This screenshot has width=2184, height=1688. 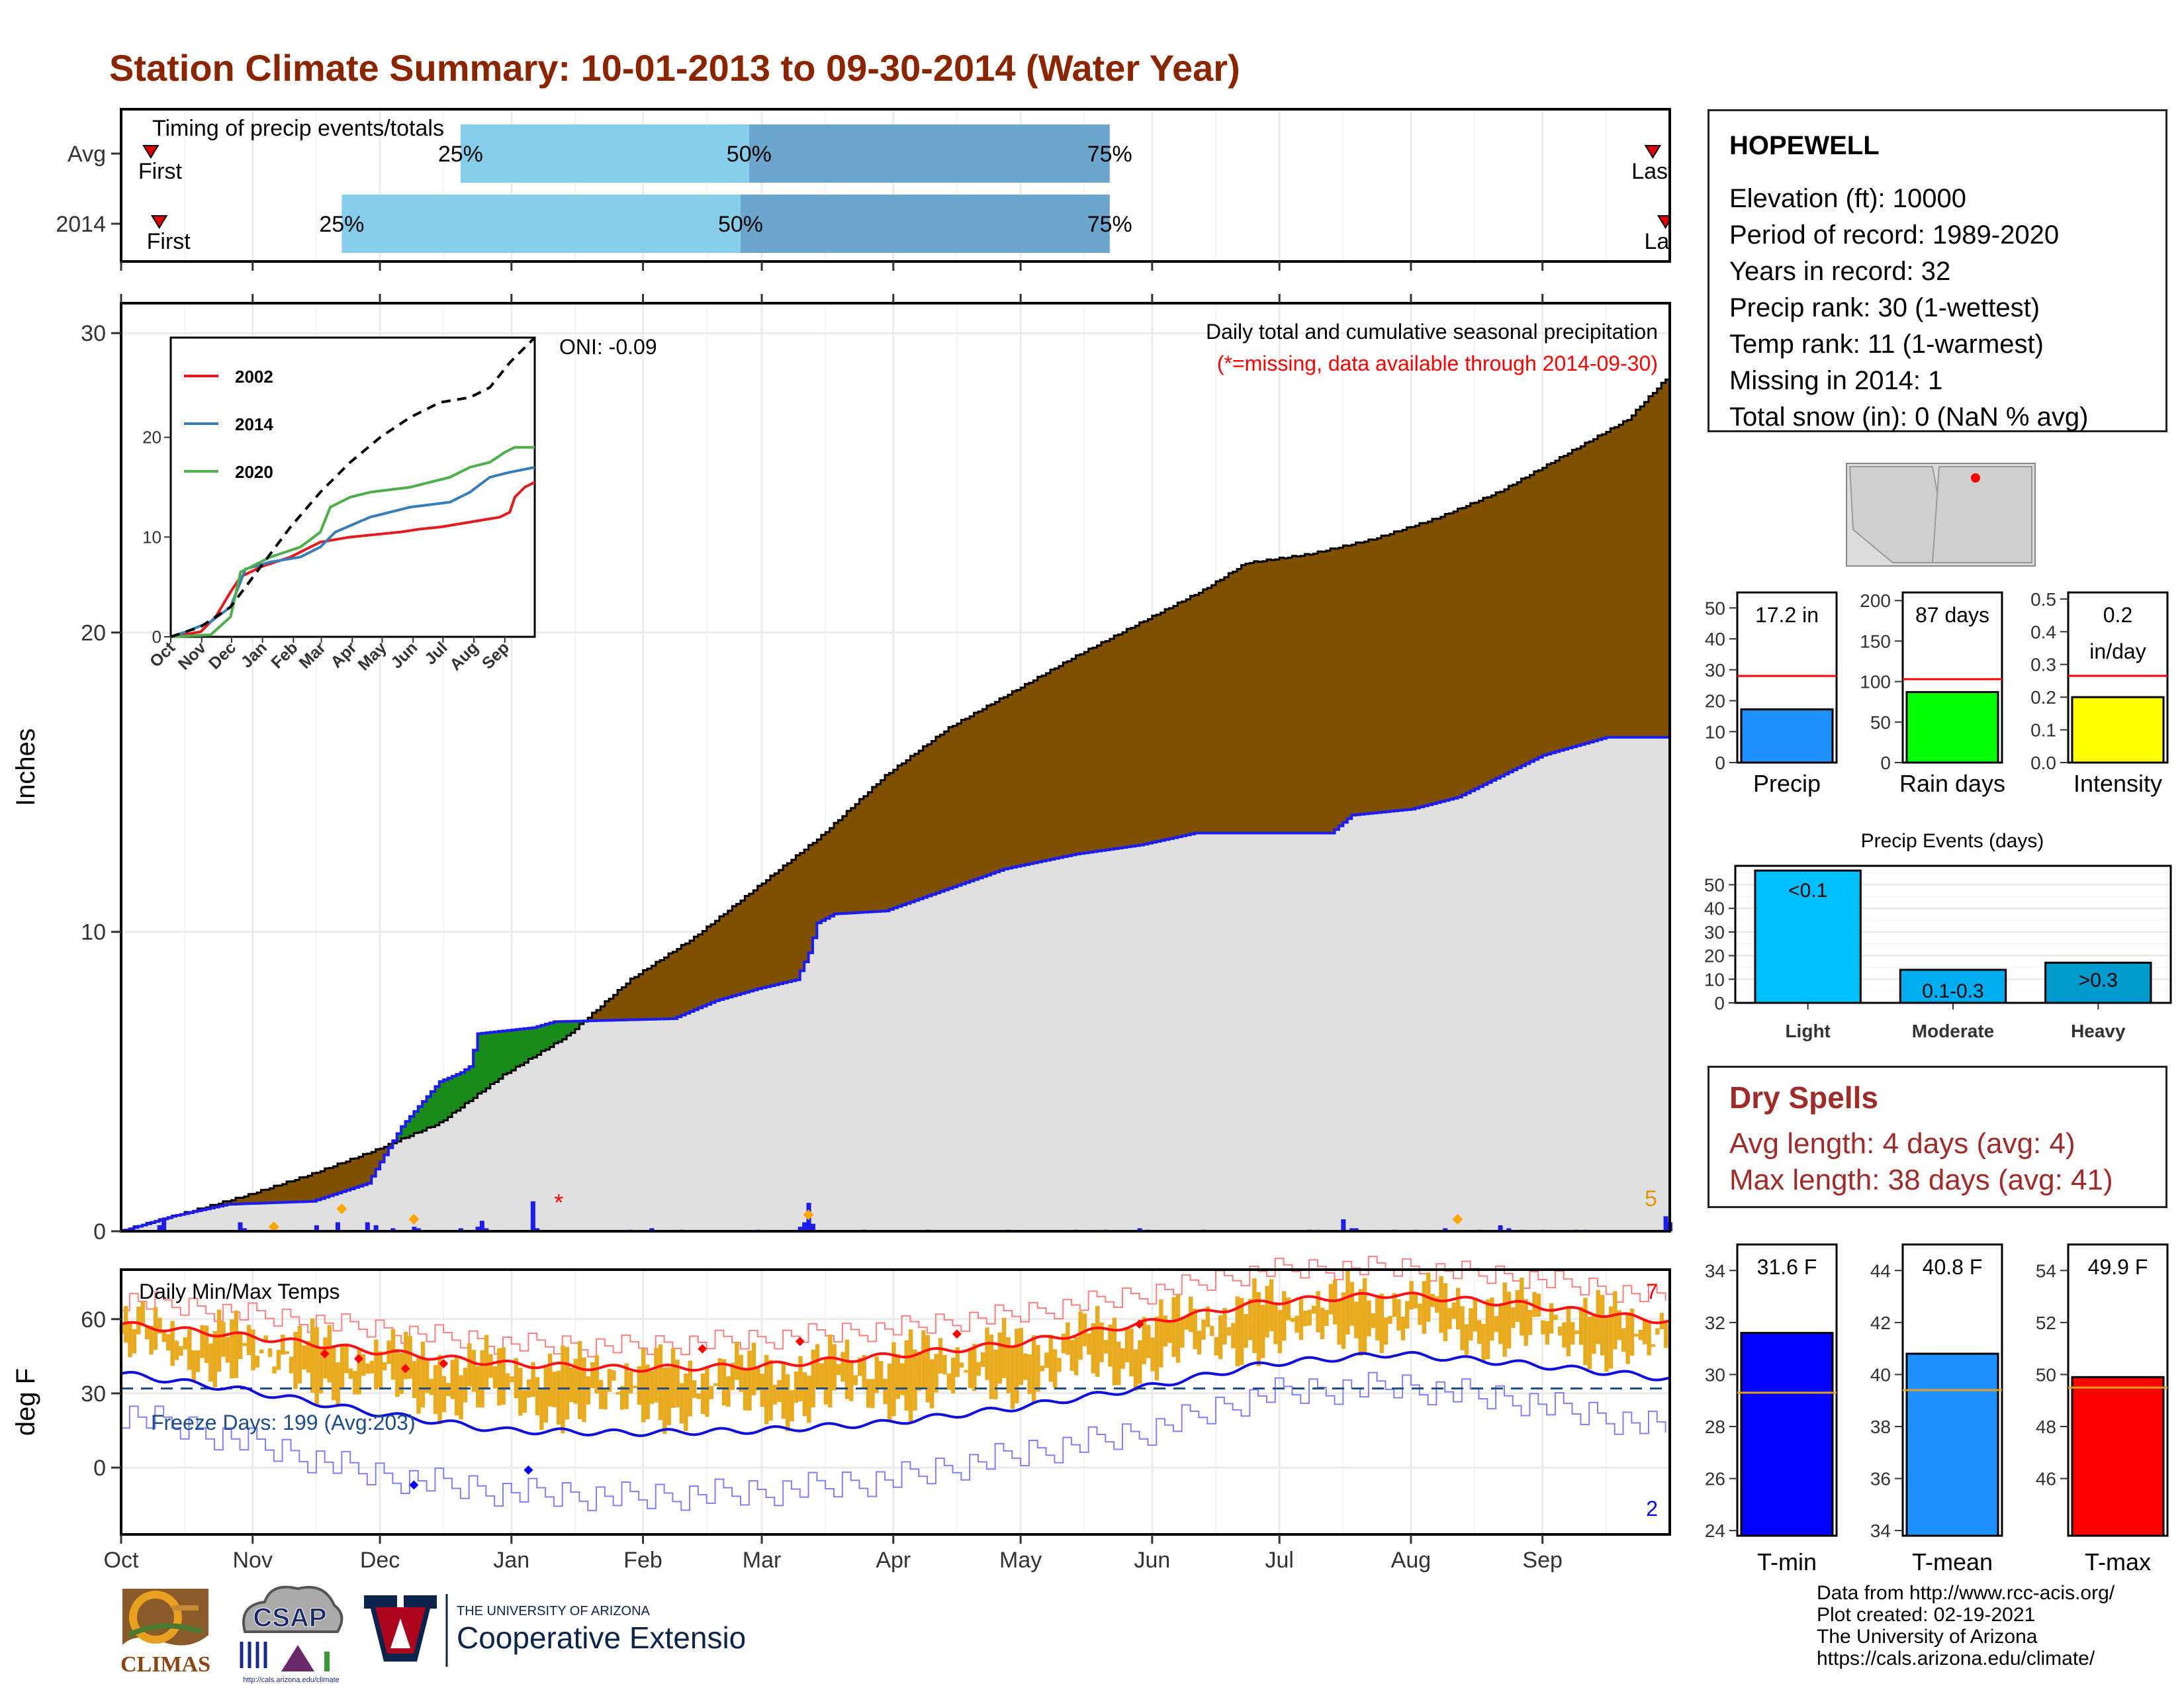 I want to click on mini-y-tick-label: 0, so click(x=1885, y=763).